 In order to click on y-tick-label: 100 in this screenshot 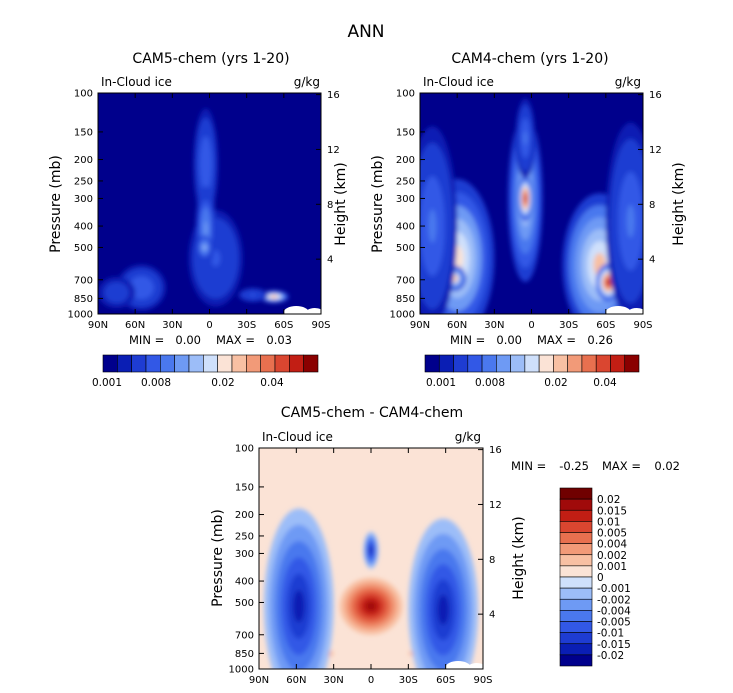, I will do `click(83, 94)`.